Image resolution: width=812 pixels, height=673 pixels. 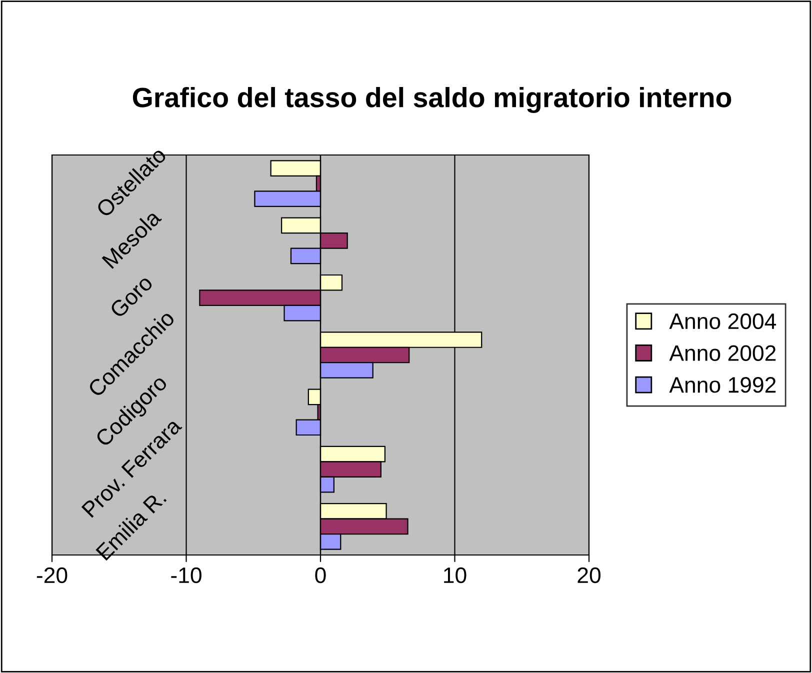 I want to click on x-tick-label: -10, so click(x=186, y=575).